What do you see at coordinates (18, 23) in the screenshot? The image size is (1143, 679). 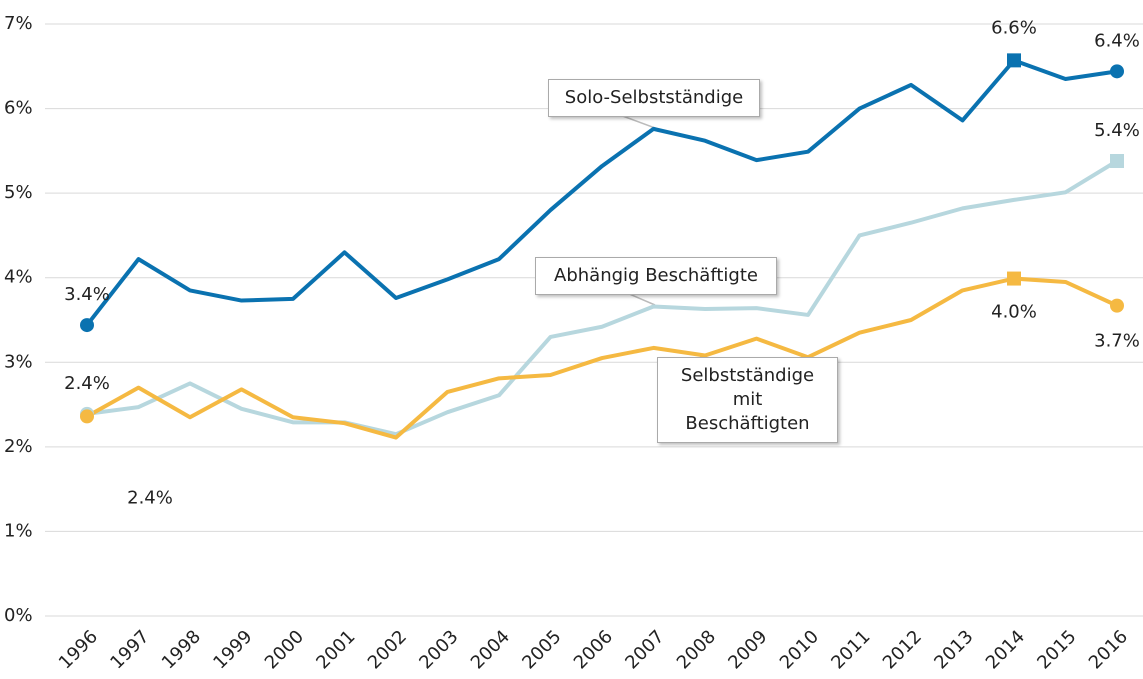 I see `y-tick-label: 7%` at bounding box center [18, 23].